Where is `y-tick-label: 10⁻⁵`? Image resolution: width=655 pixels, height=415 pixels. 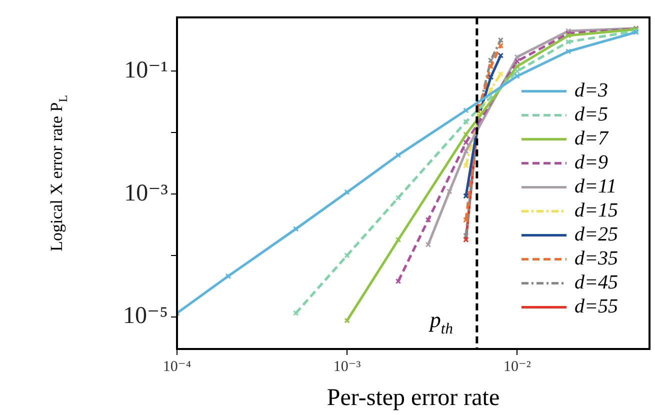 y-tick-label: 10⁻⁵ is located at coordinates (145, 316).